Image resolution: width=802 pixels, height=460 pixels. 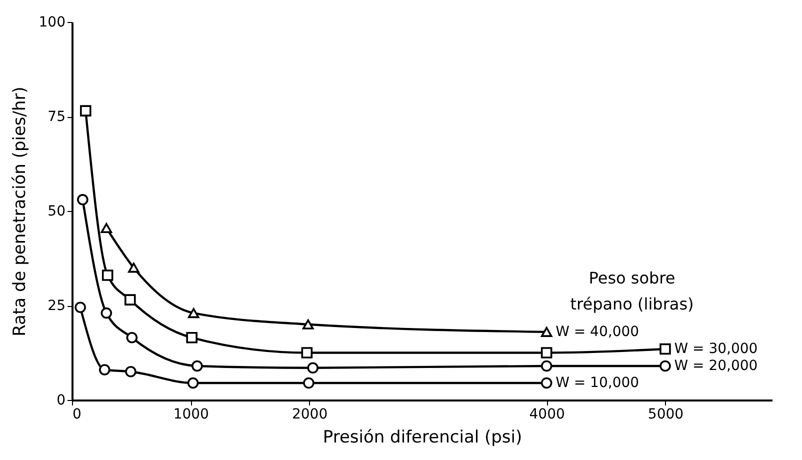 I want to click on y-tick-label: 50, so click(x=57, y=212).